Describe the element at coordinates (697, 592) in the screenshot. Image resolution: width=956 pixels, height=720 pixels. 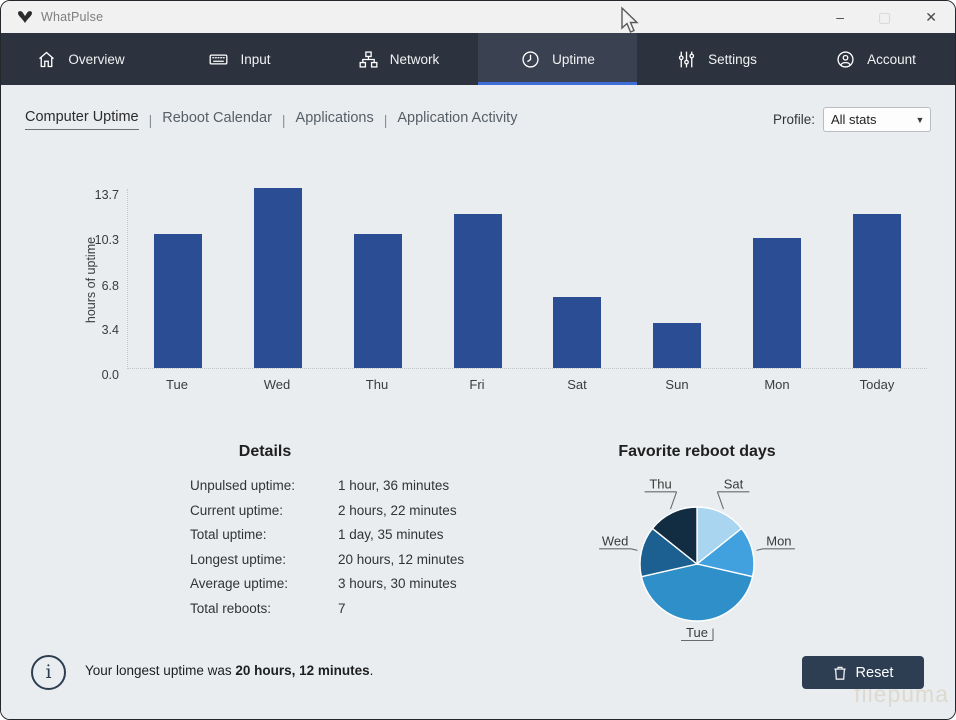
I see `pie-slice-tue` at that location.